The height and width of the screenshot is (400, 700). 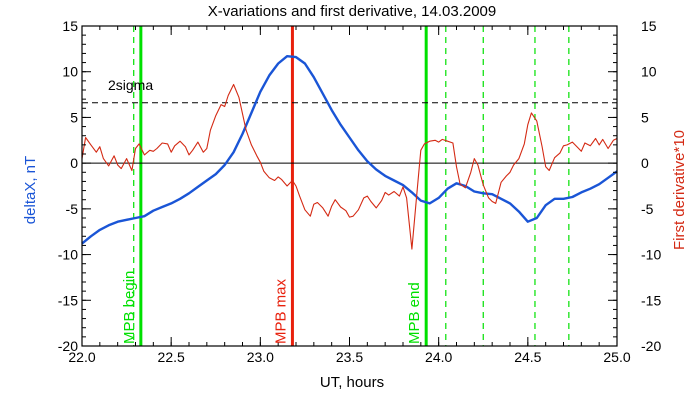 What do you see at coordinates (349, 357) in the screenshot?
I see `x-tick-label: 23.5` at bounding box center [349, 357].